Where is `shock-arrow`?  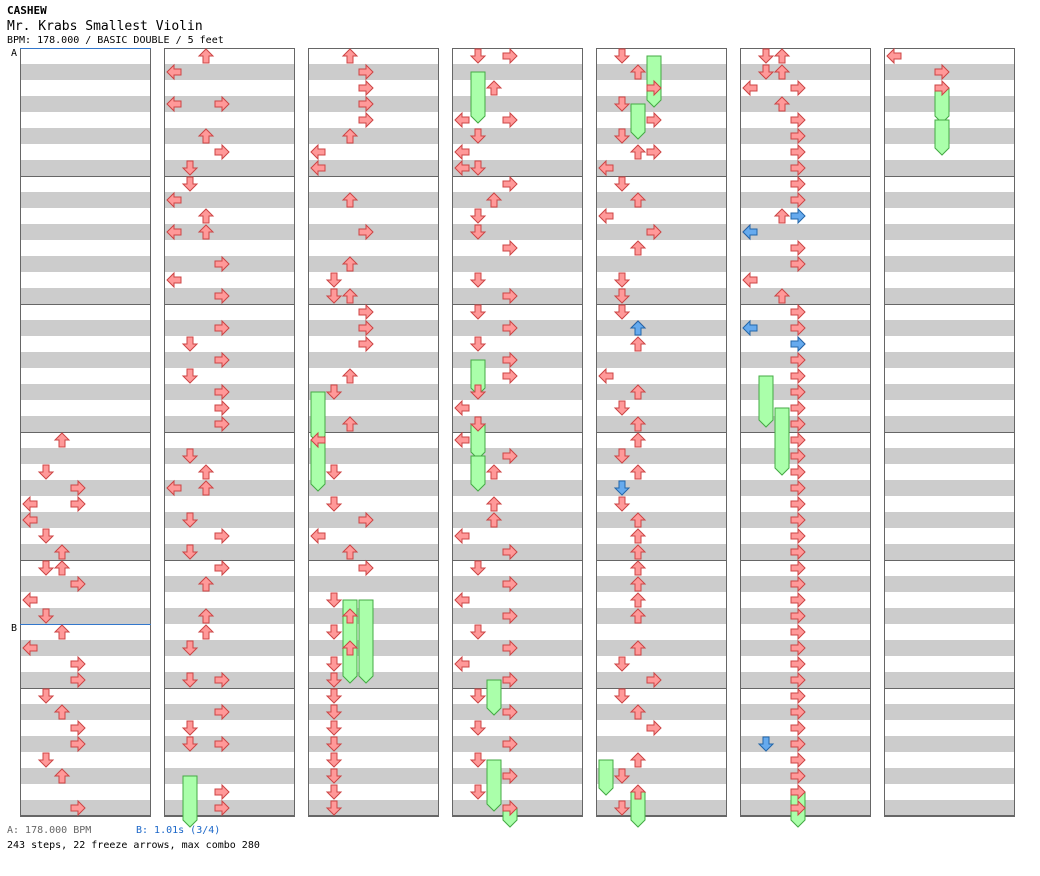
shock-arrow is located at coordinates (798, 344).